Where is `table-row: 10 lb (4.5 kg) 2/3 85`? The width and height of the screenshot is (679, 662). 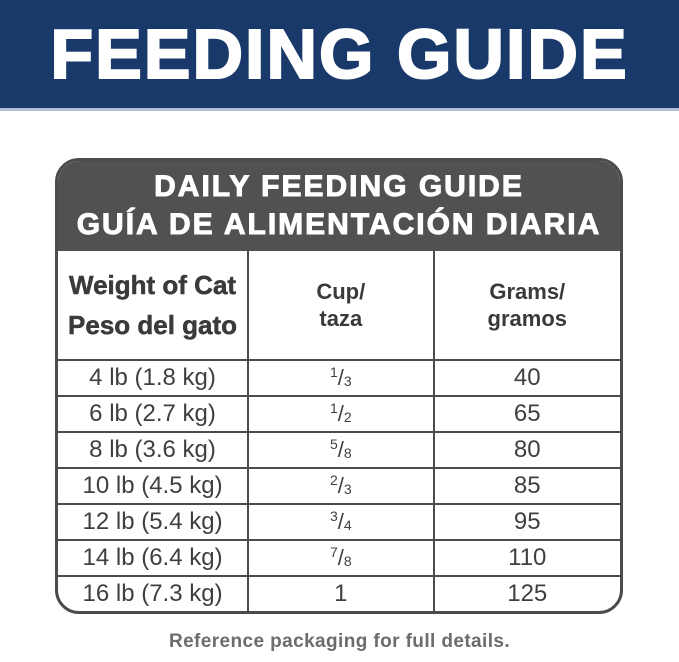 table-row: 10 lb (4.5 kg) 2/3 85 is located at coordinates (339, 485).